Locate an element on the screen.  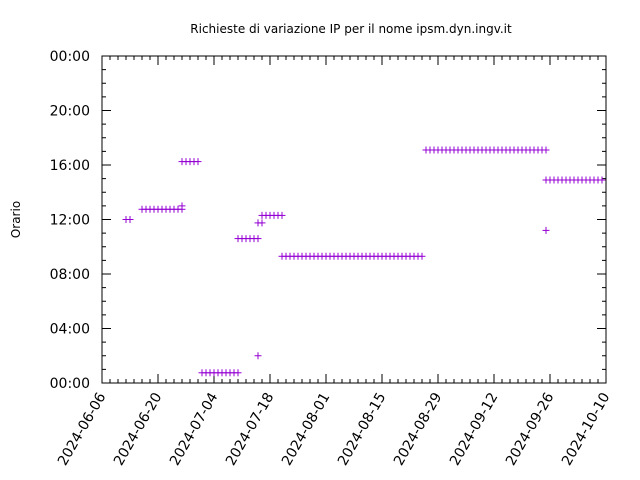
x-tick-label: 2024-08-01 is located at coordinates (306, 429).